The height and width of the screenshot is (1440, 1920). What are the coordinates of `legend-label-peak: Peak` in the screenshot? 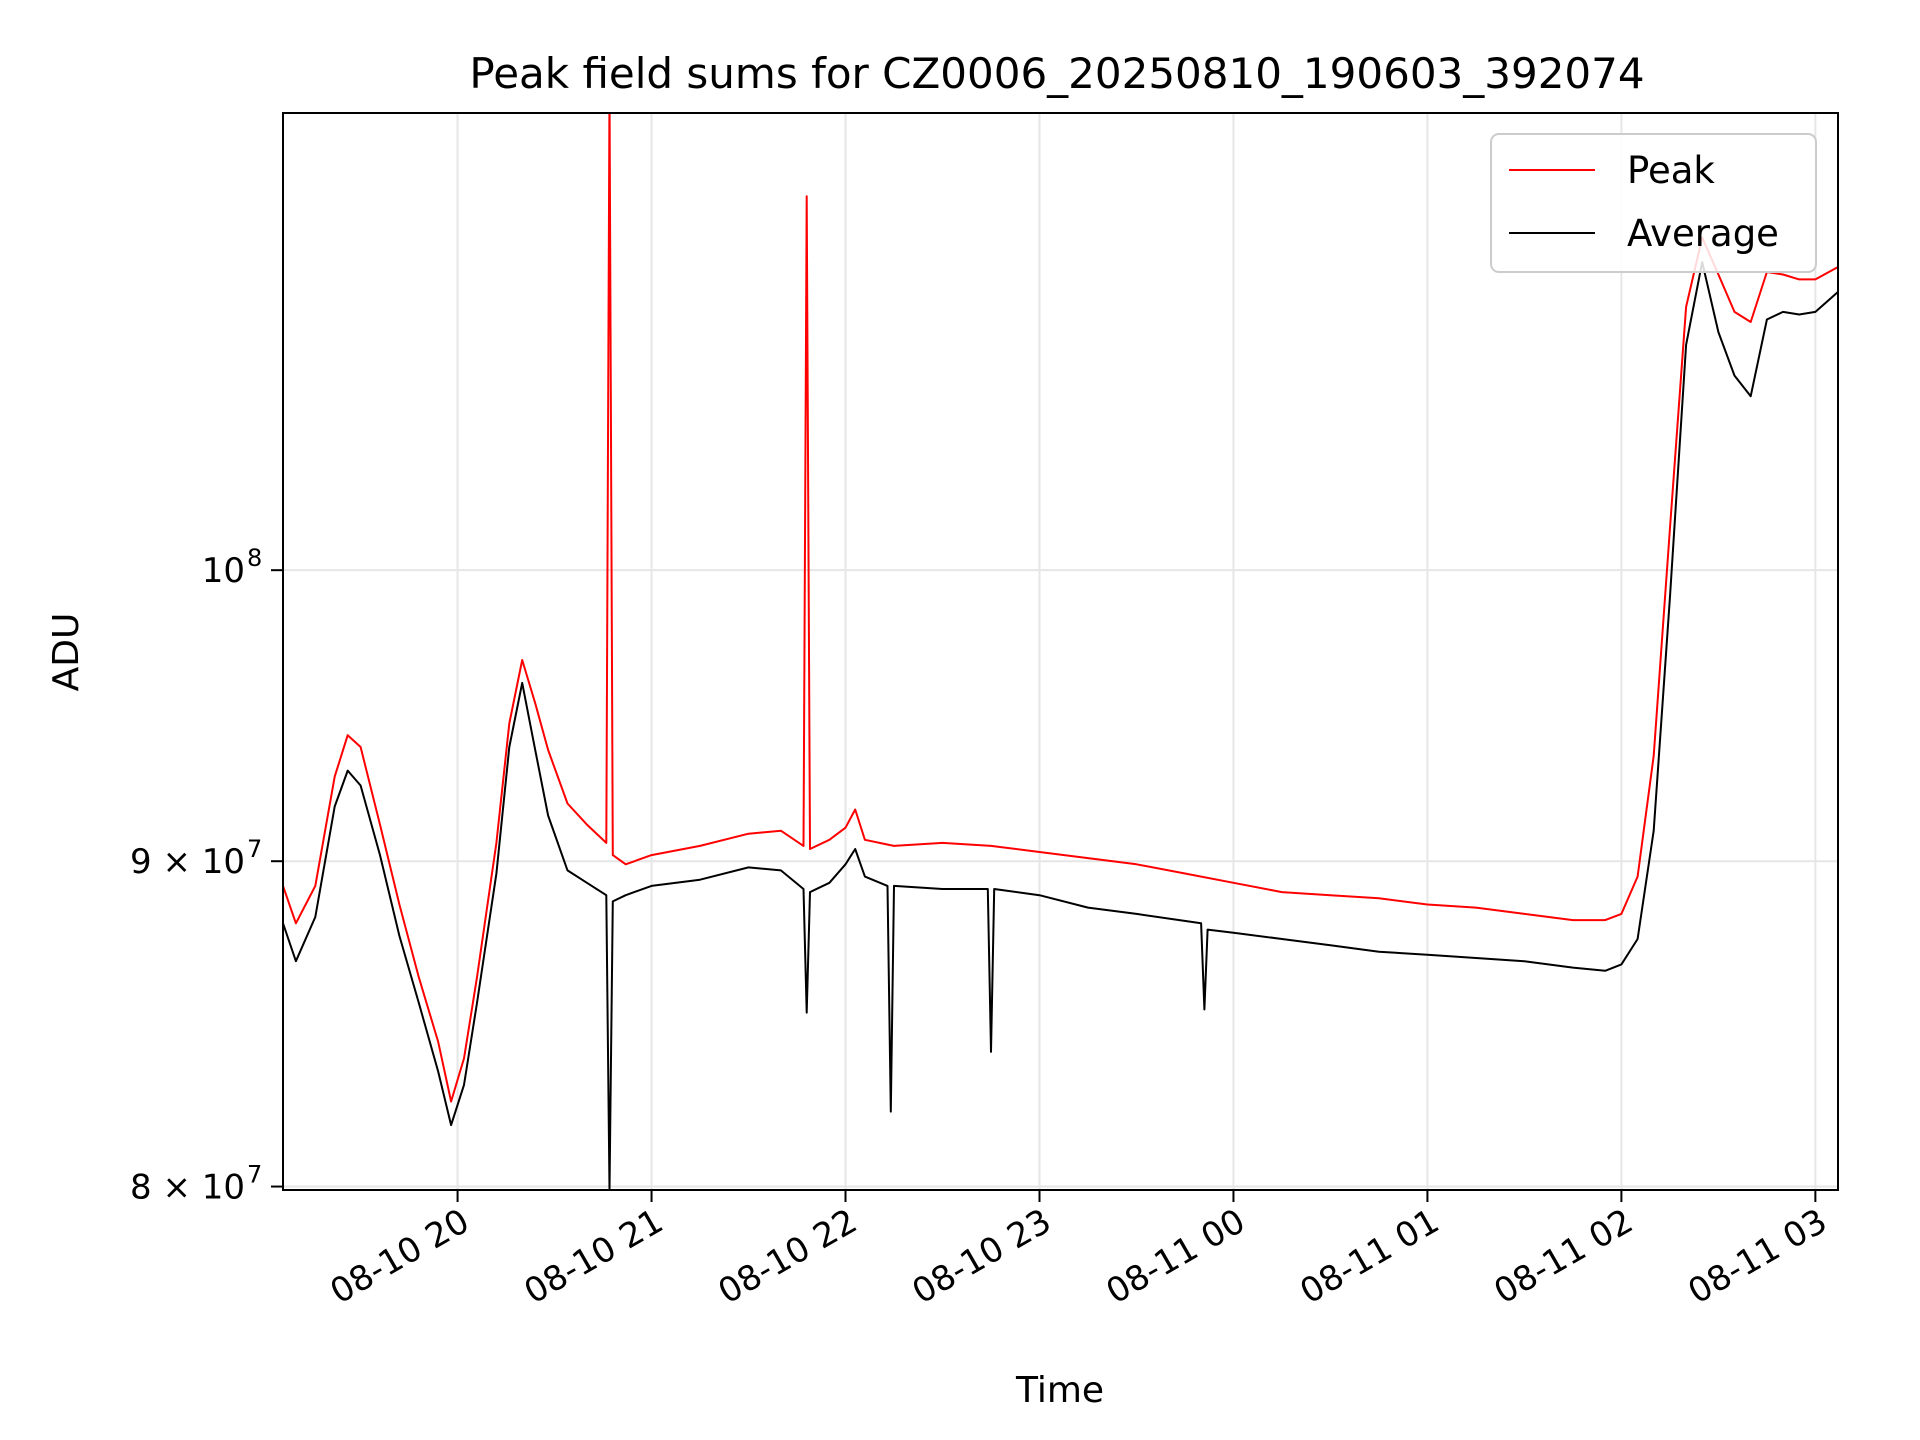 It's located at (1671, 170).